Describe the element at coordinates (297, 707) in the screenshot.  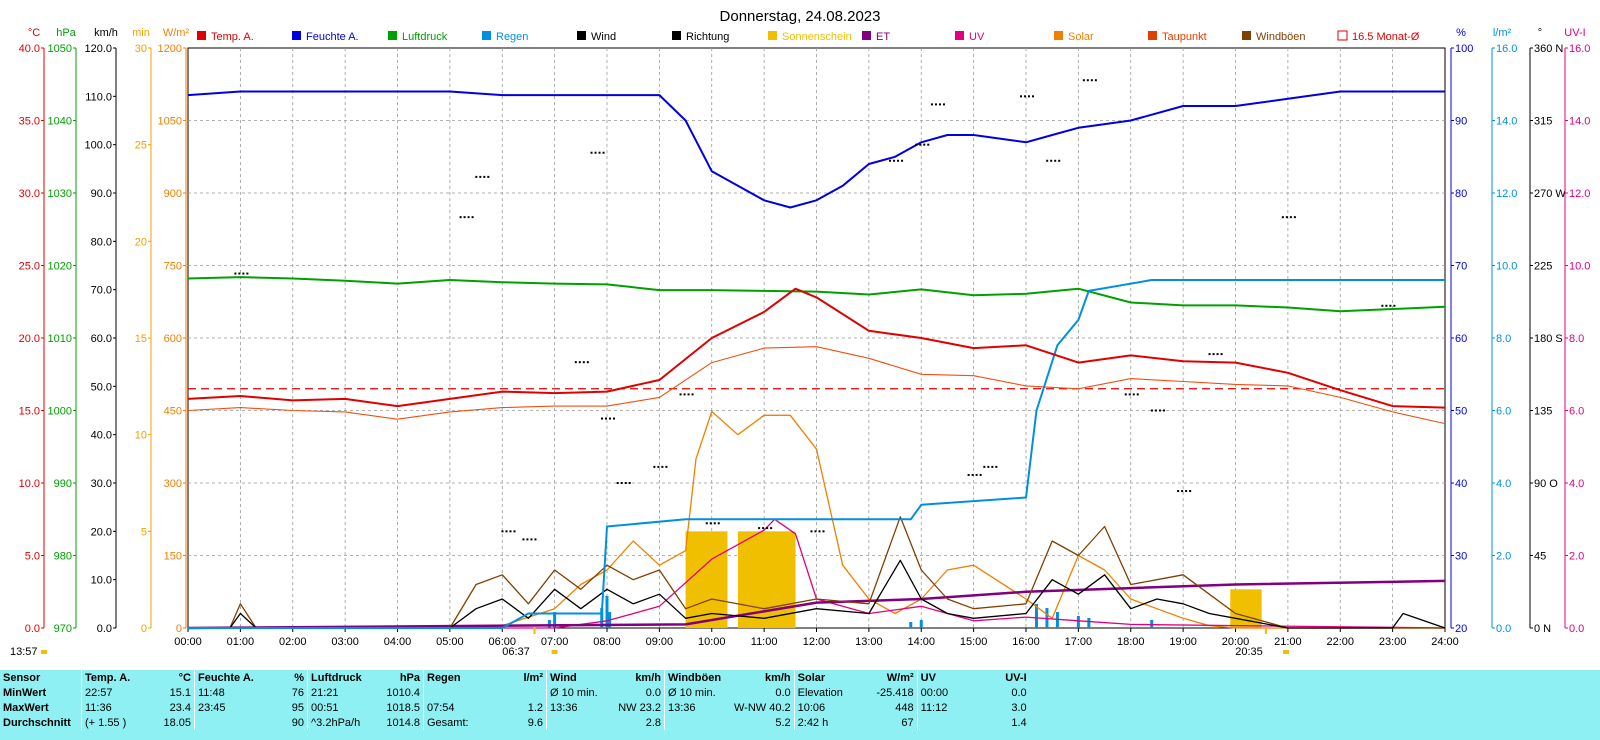
I see `hum-value: 95` at that location.